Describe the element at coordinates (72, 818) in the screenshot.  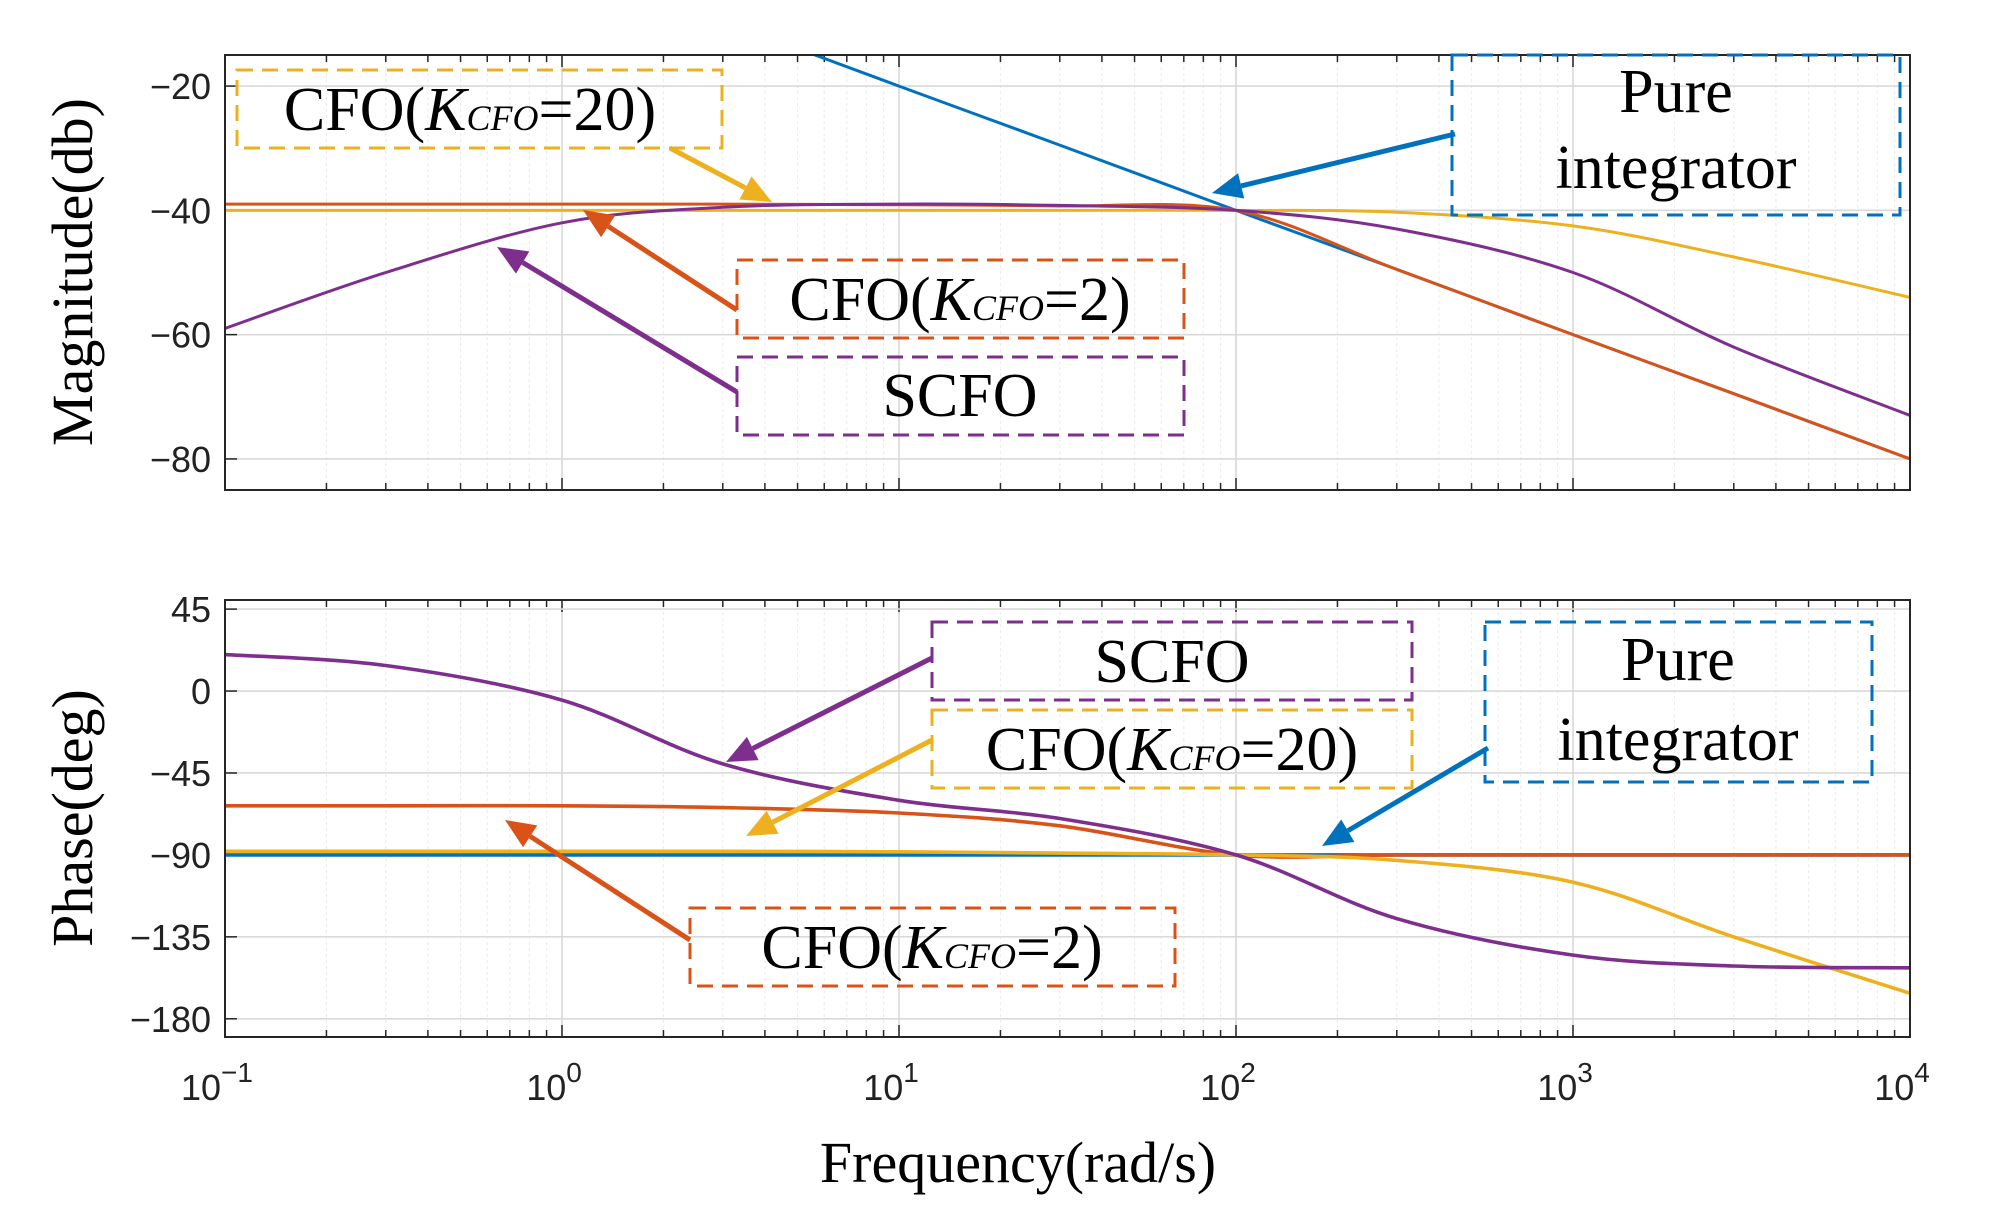
I see `phase-ylabel: Phase(deg)` at that location.